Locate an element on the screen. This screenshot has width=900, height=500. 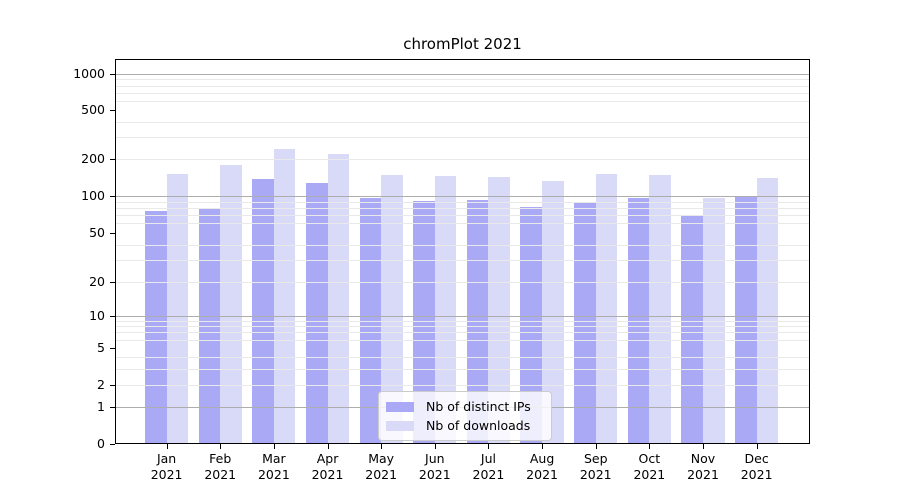
chart-title: chromPlot 2021 is located at coordinates (462, 44).